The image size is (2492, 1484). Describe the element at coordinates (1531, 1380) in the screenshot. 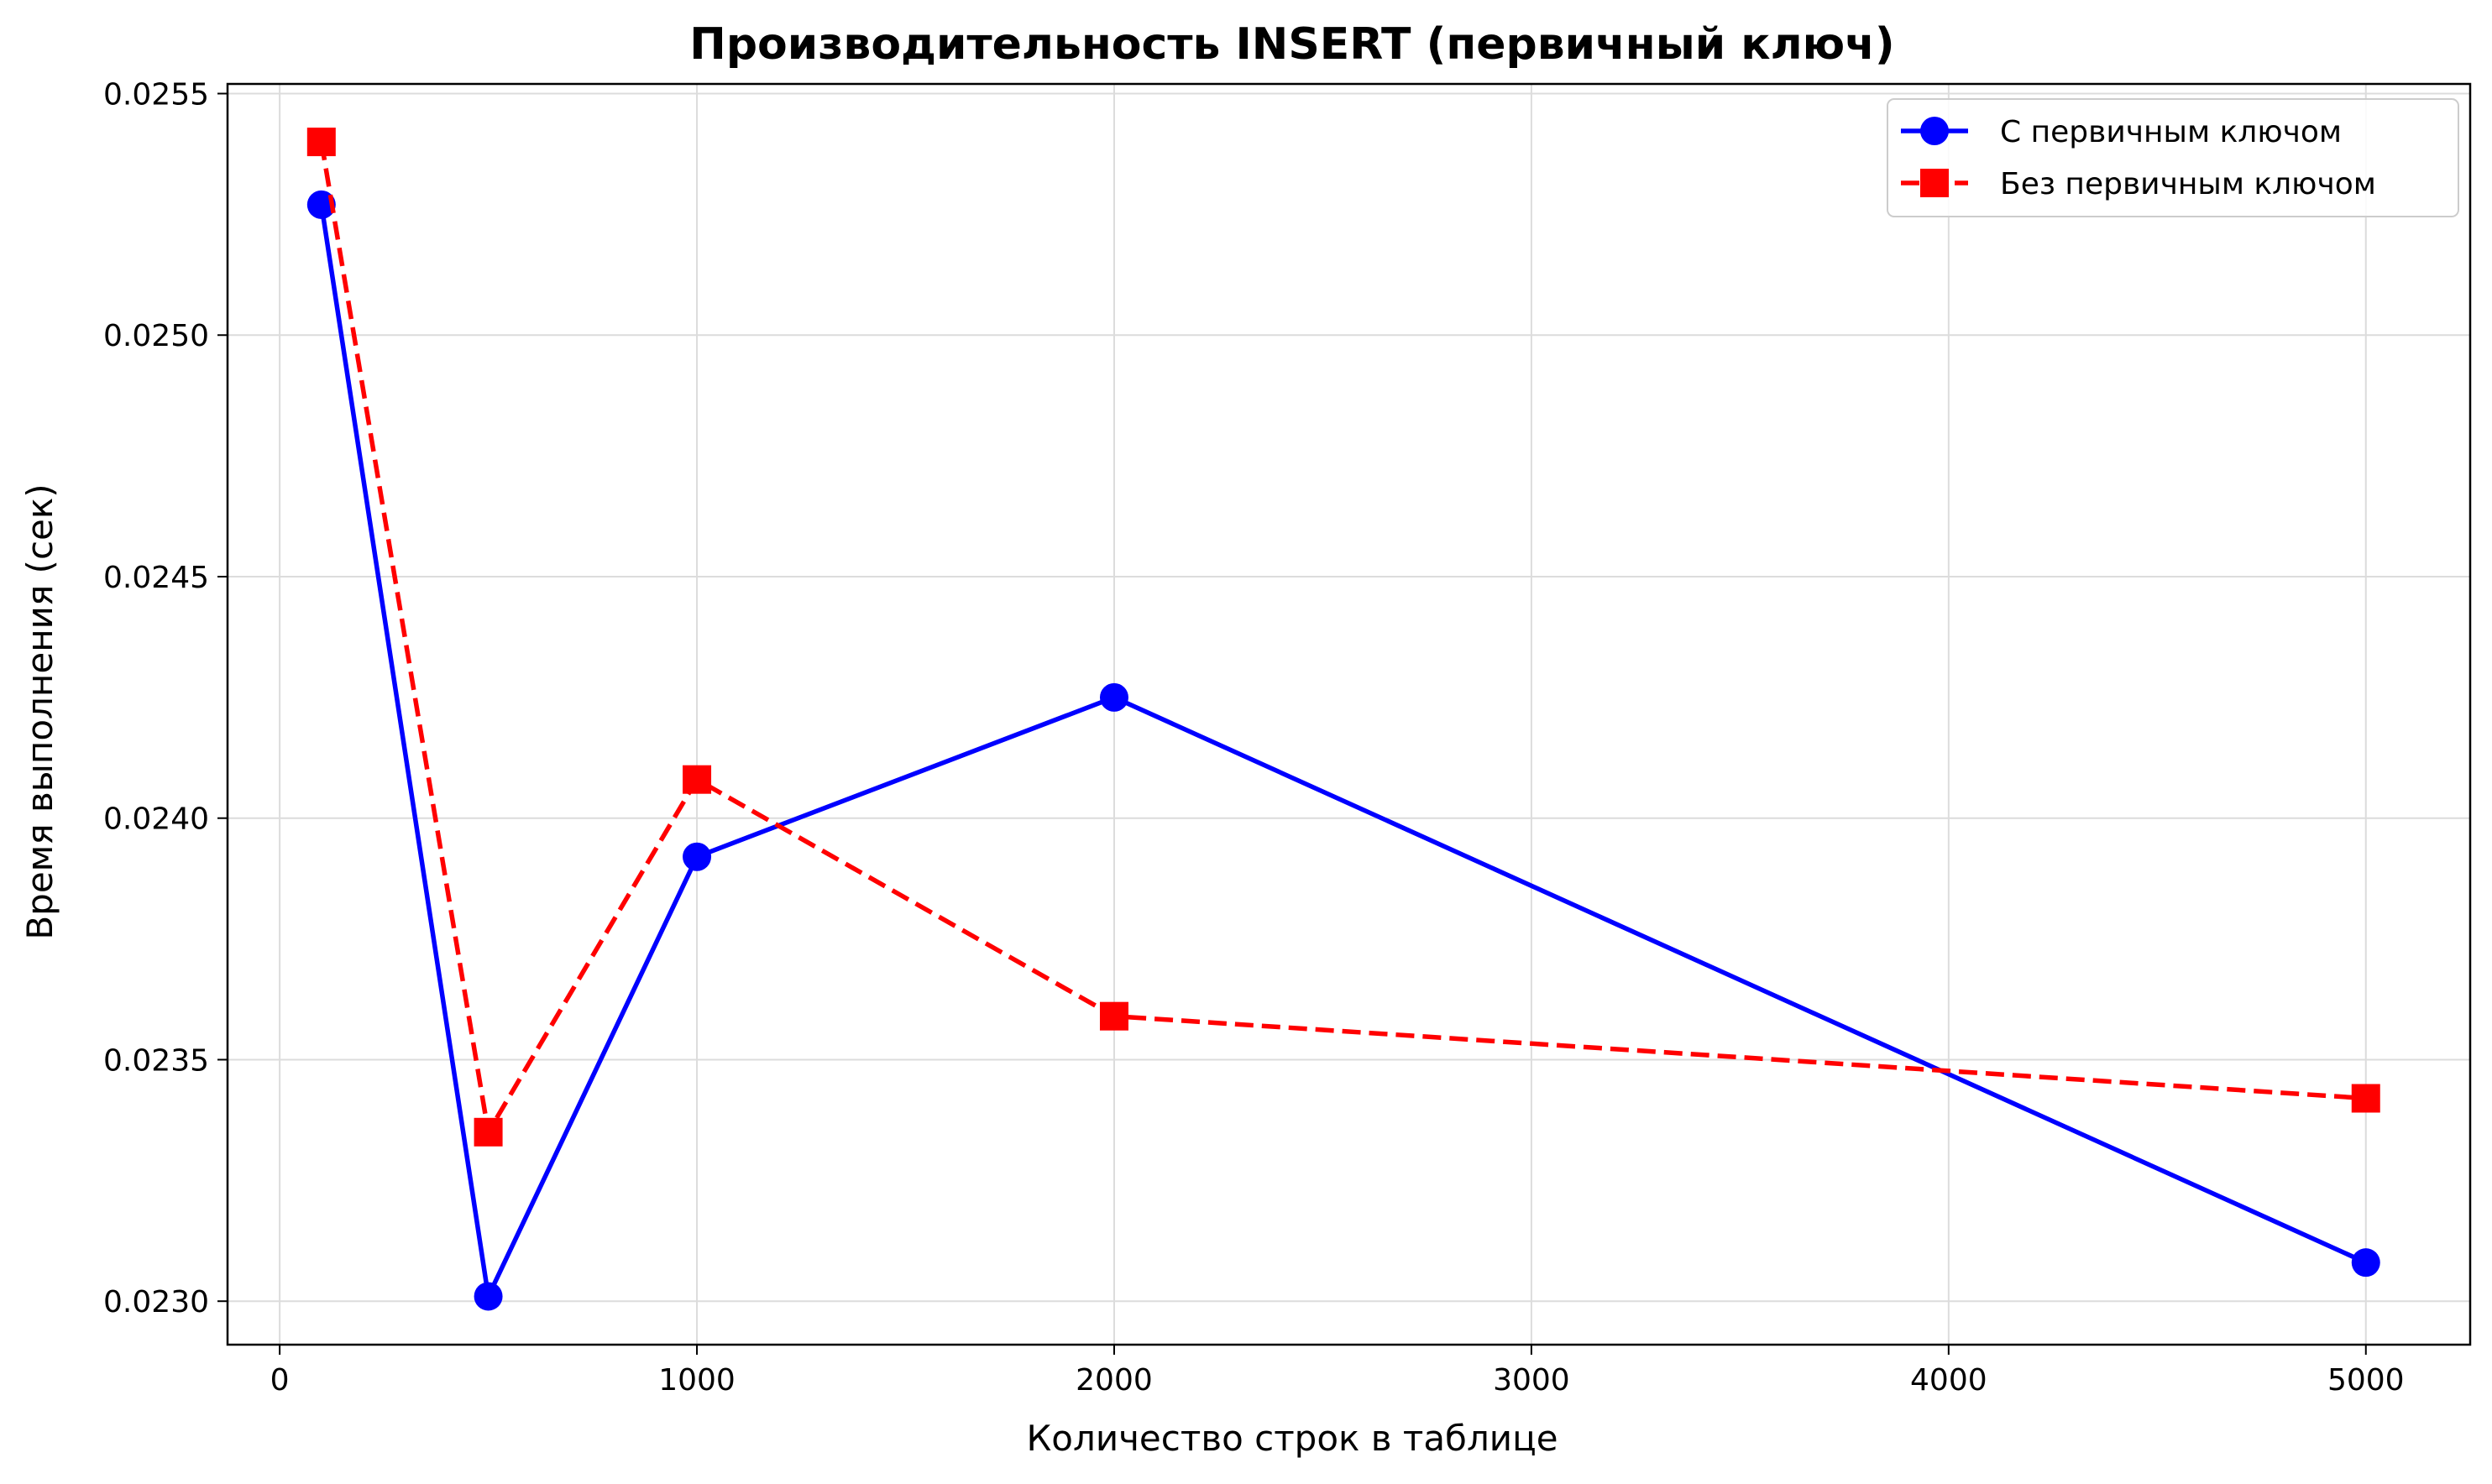

I see `x-tick-label: 3000` at that location.